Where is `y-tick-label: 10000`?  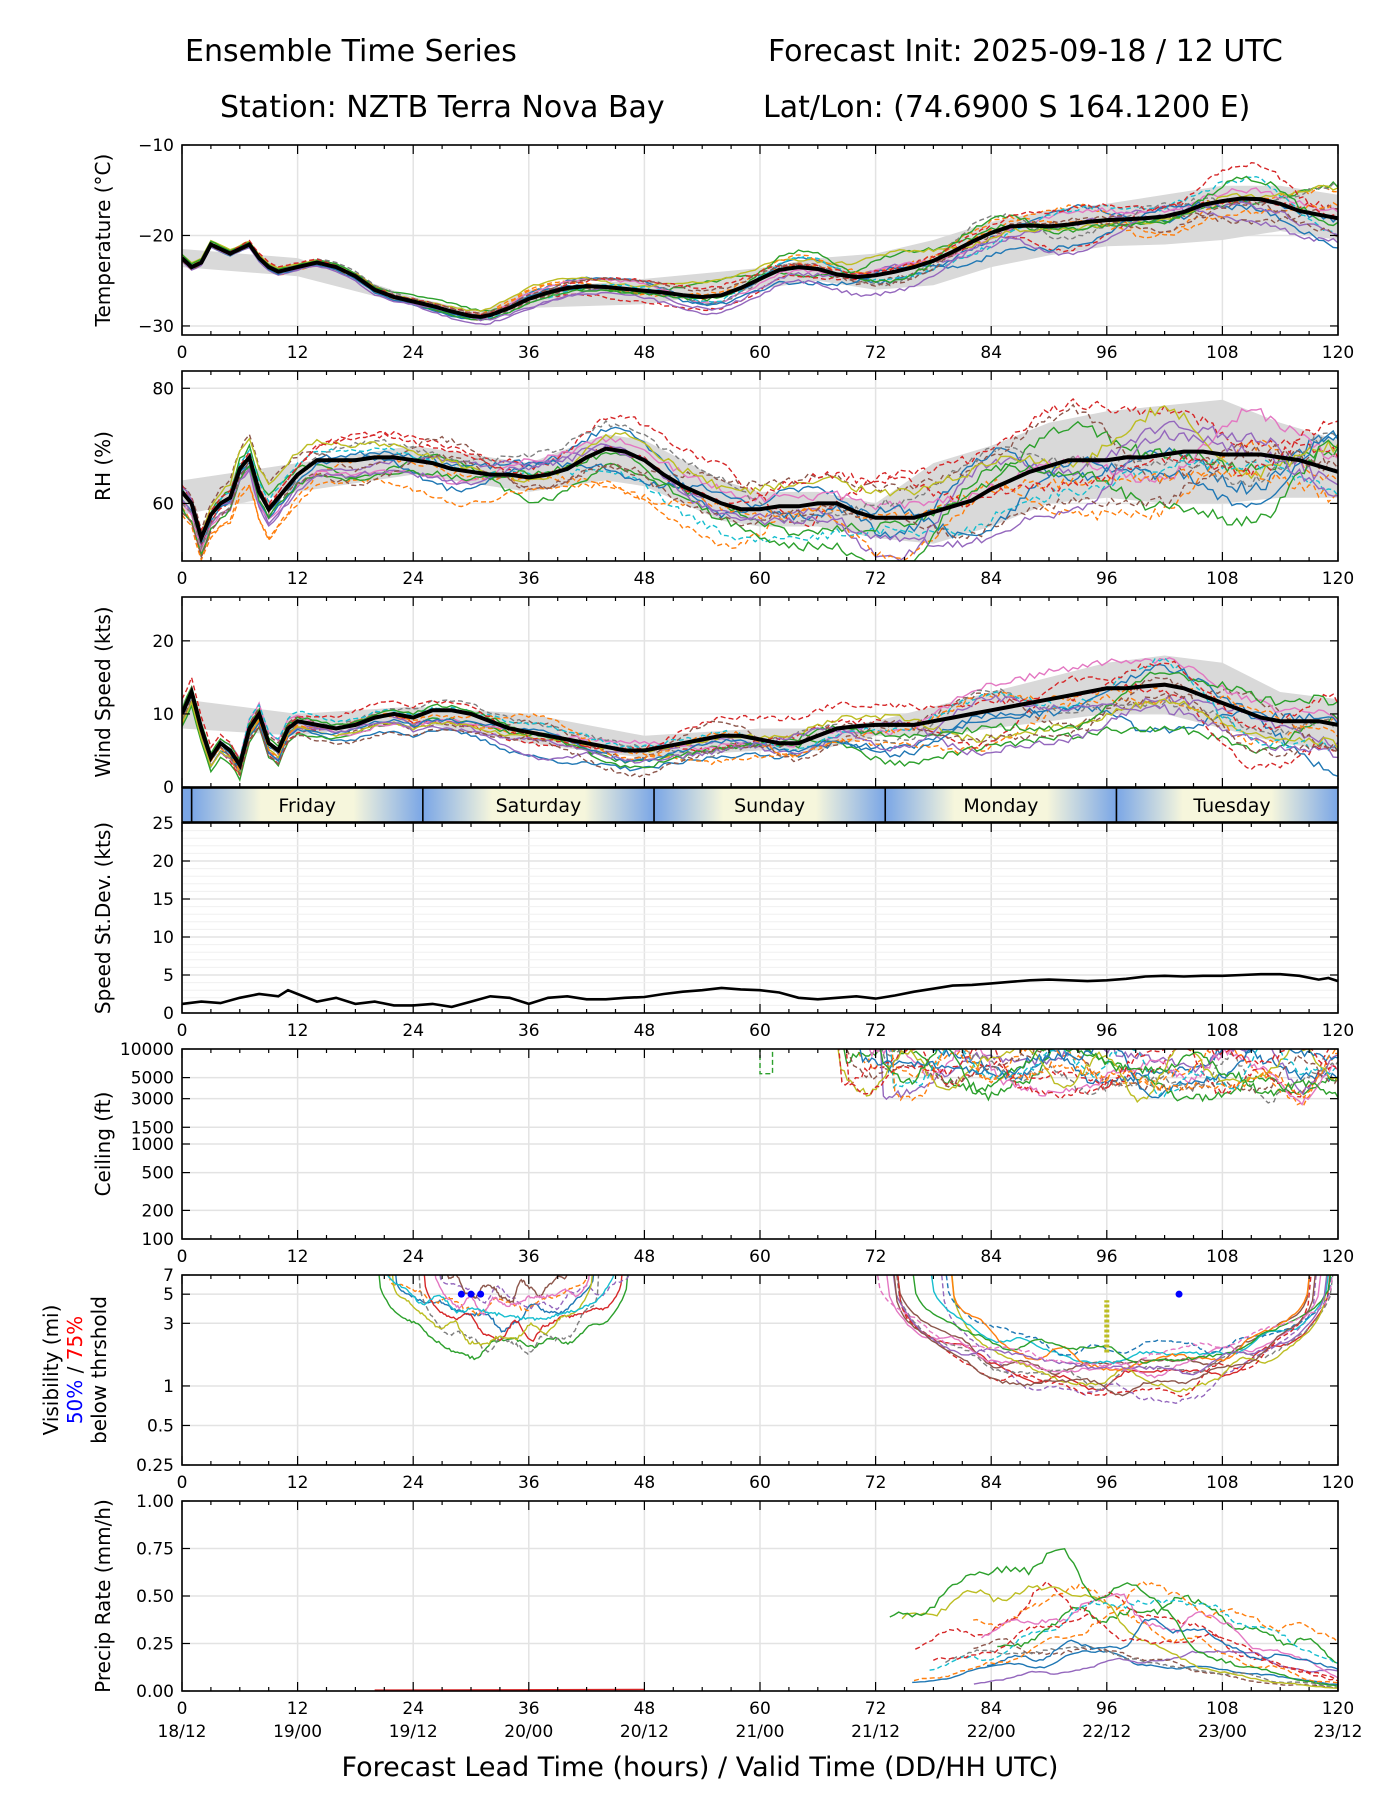
y-tick-label: 10000 is located at coordinates (147, 1050).